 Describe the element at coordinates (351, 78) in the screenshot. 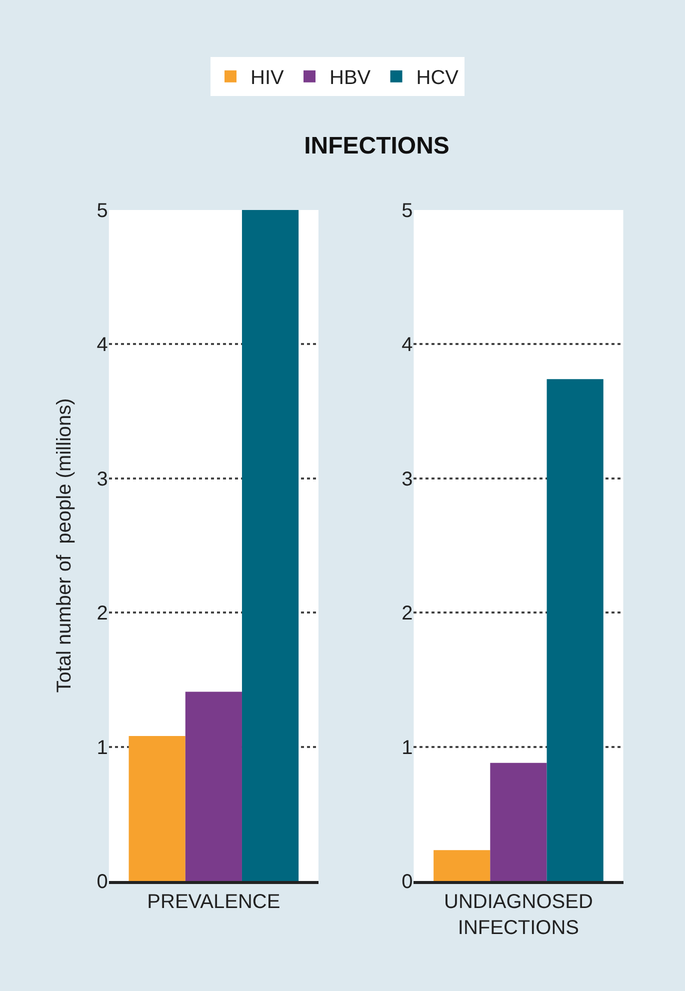

I see `legend-label: HBV` at that location.